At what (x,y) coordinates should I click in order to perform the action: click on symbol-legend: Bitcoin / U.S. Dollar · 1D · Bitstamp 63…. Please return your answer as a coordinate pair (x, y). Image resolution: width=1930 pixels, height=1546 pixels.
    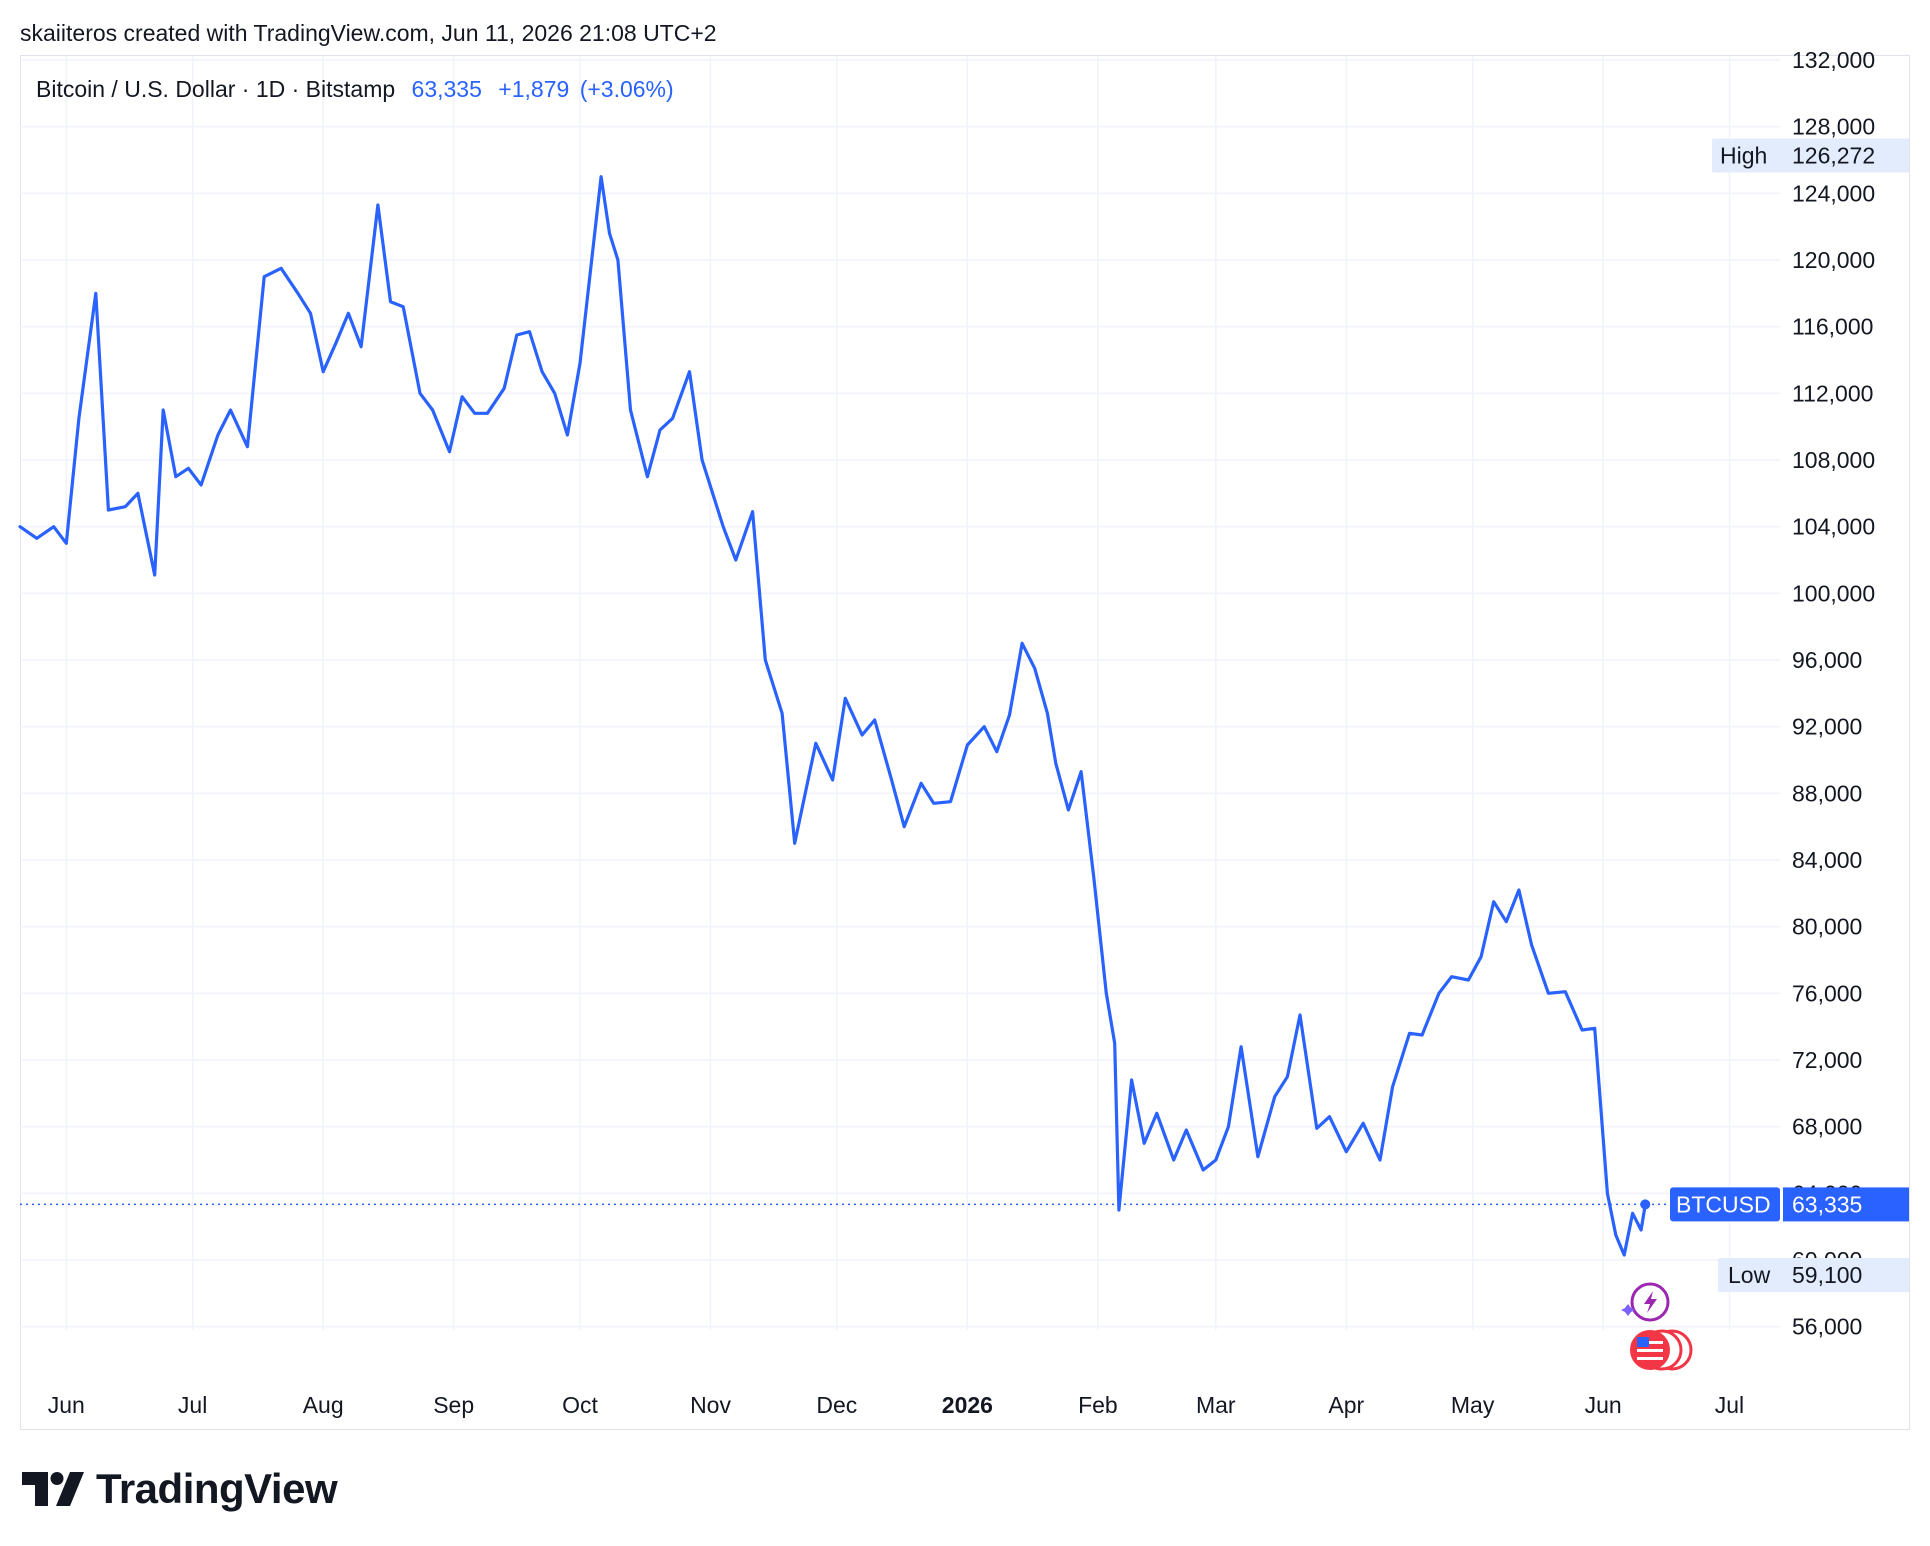
    Looking at the image, I should click on (355, 89).